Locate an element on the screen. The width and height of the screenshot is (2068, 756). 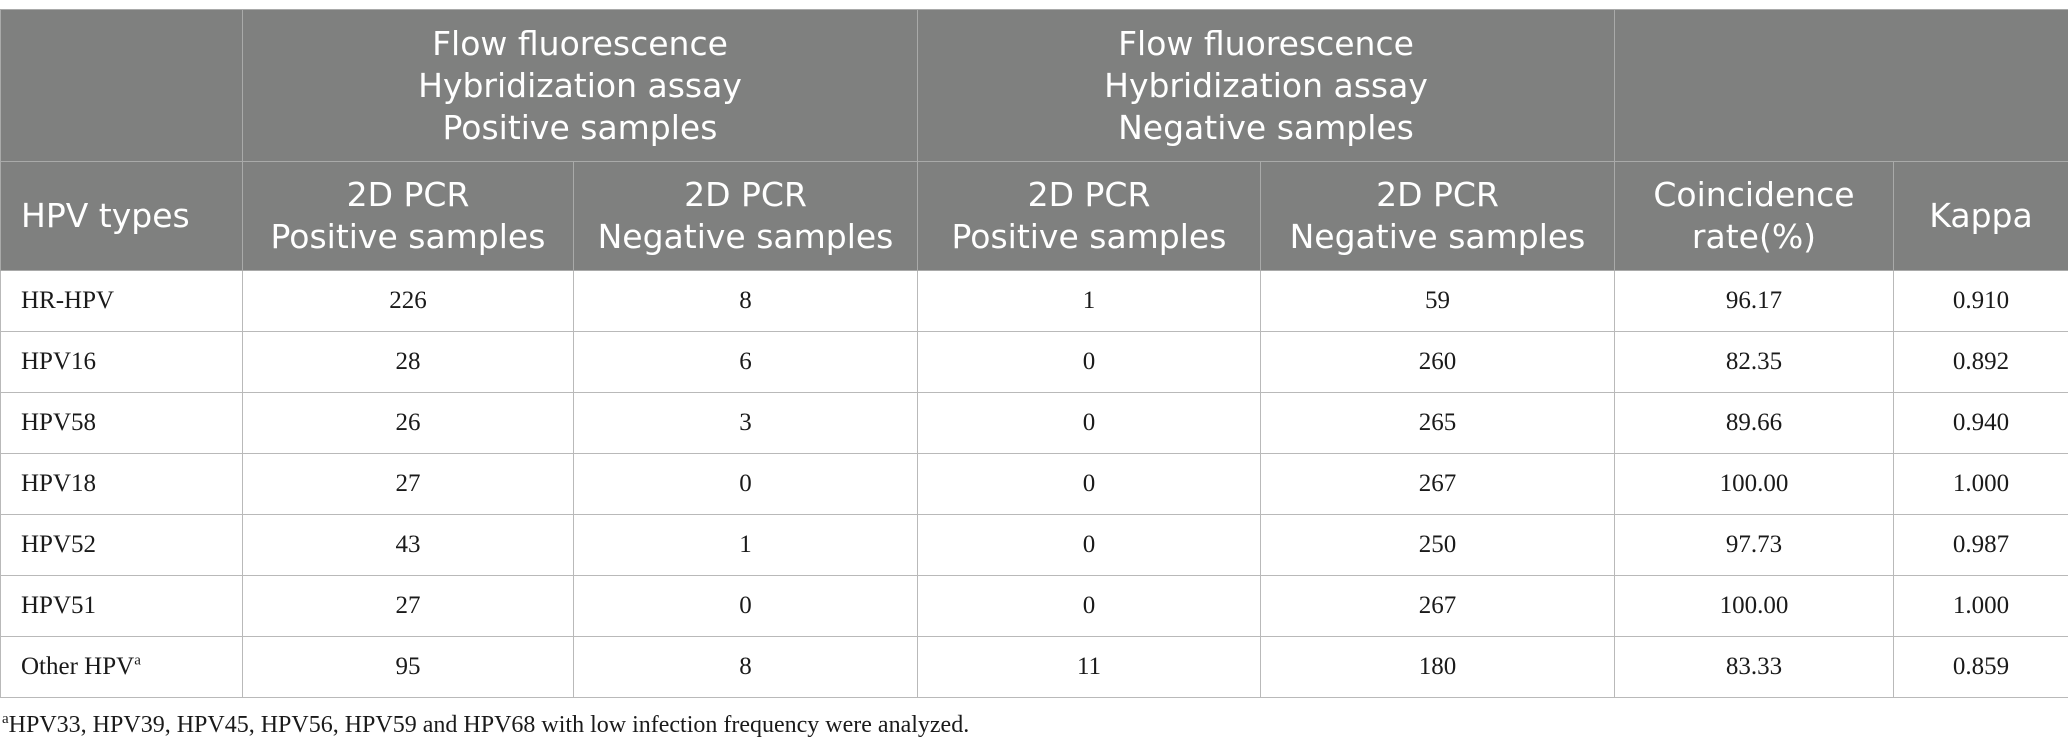
hpv-type-cell: HPV16 is located at coordinates (121, 362).